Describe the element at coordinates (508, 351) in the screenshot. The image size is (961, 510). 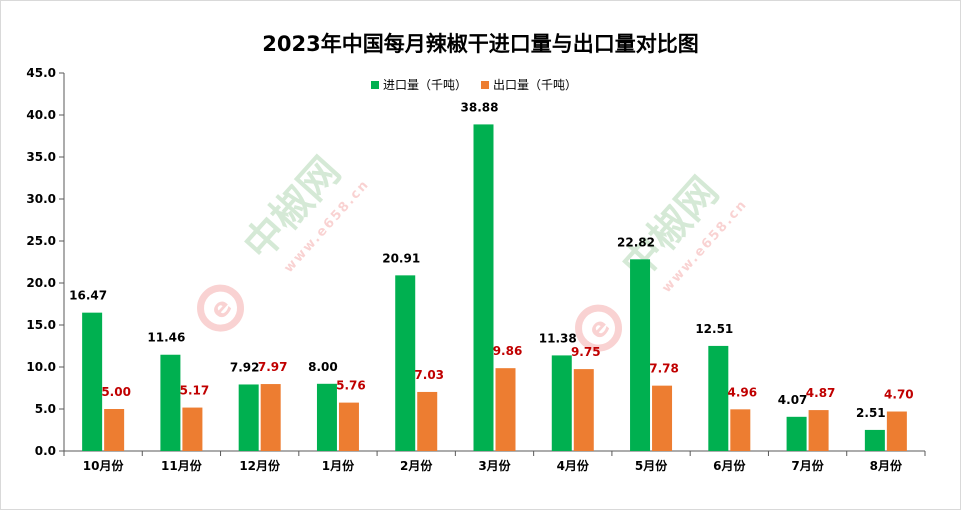
I see `export-data-label: 9.86` at that location.